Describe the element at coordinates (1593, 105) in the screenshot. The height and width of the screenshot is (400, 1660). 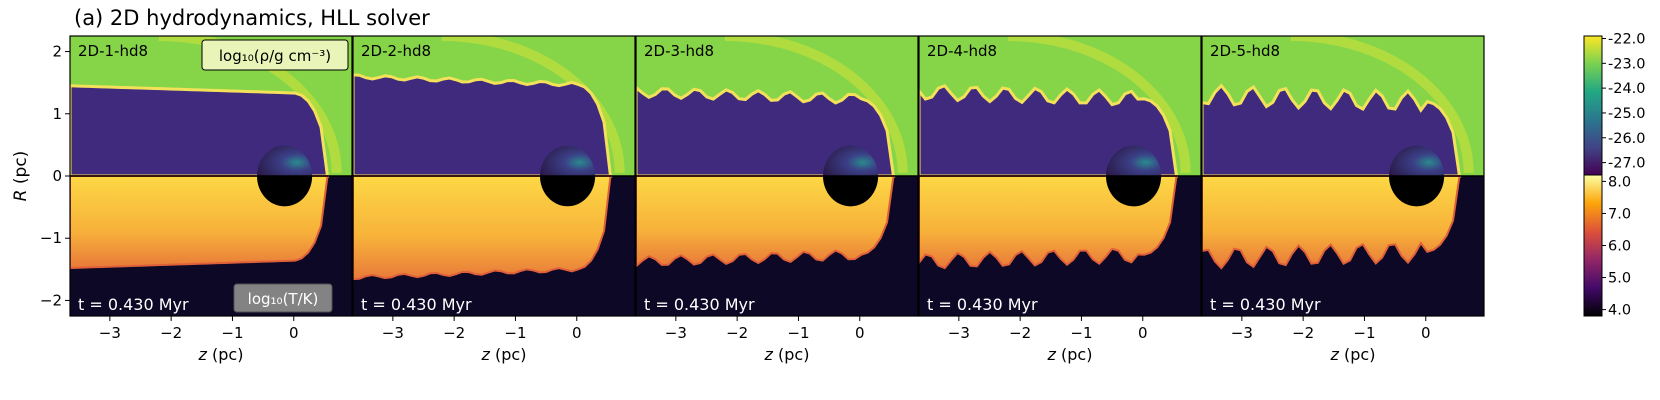
I see `density-colorbar` at that location.